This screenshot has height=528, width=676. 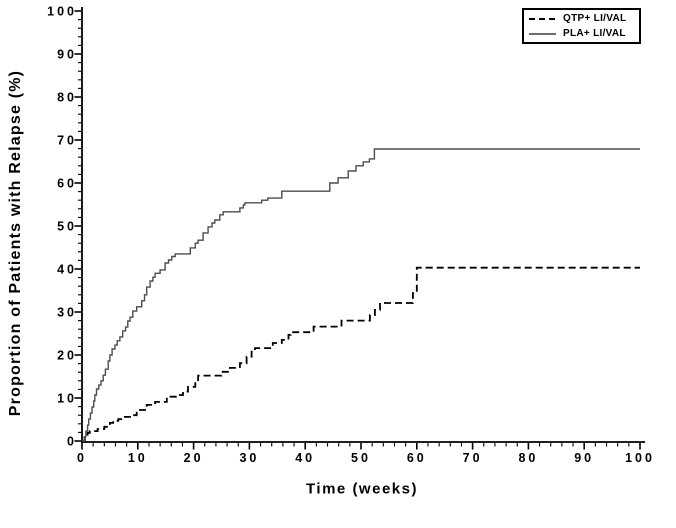 What do you see at coordinates (67, 227) in the screenshot?
I see `y-tick-label: 50` at bounding box center [67, 227].